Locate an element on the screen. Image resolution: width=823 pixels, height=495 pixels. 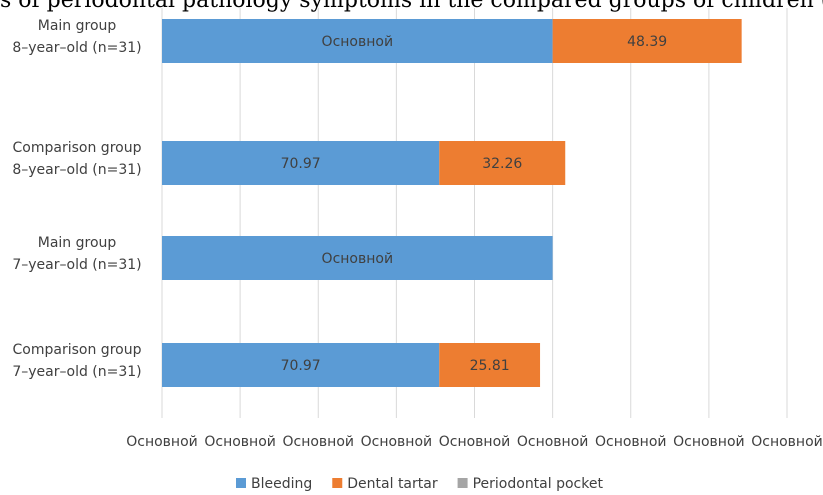
legend: Bleeding Dental tartar Periodontal pocket is located at coordinates (419, 484).